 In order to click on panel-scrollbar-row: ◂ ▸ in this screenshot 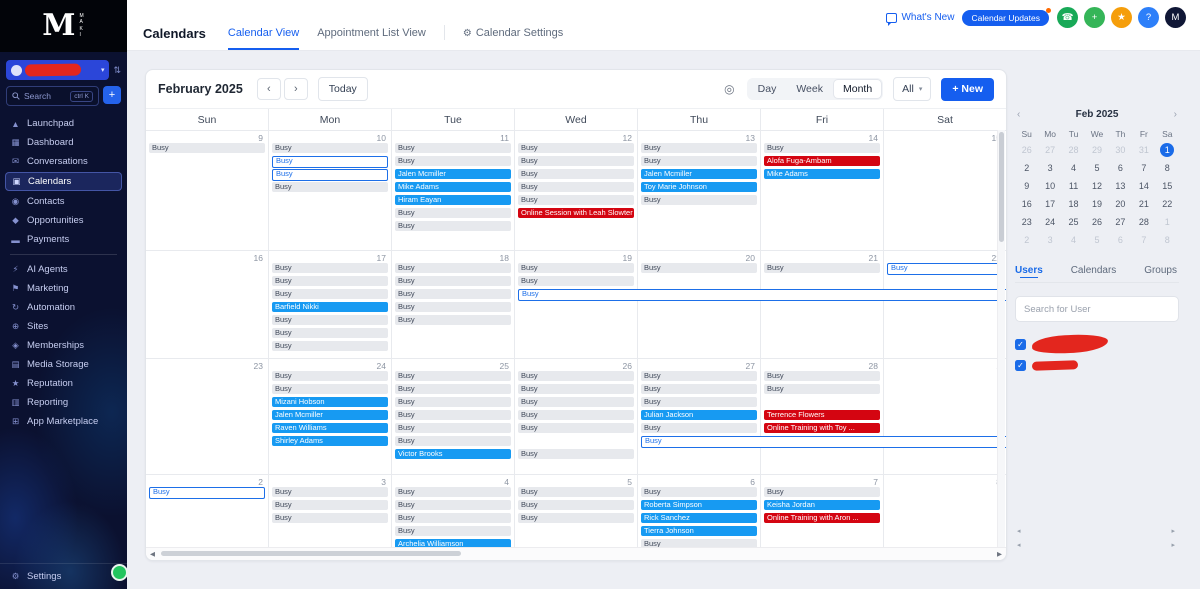, I will do `click(1096, 545)`.